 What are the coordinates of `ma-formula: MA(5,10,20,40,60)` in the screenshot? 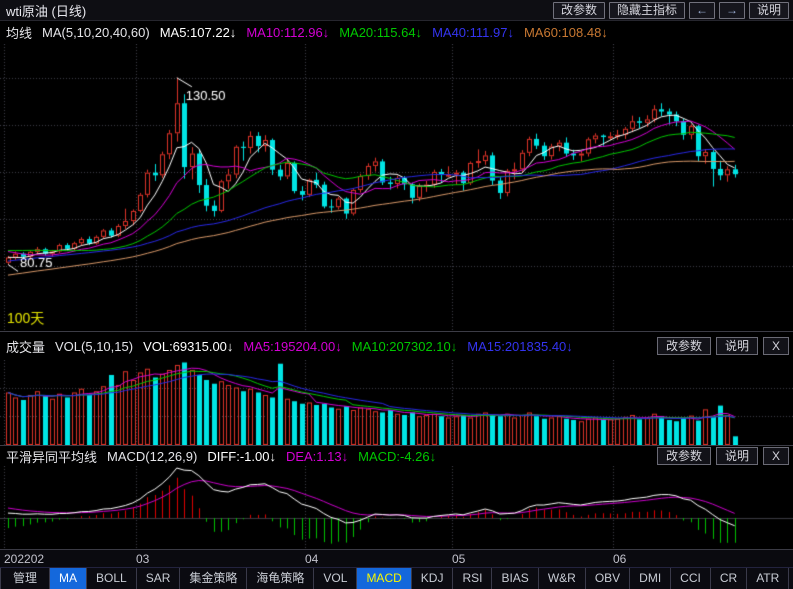 It's located at (96, 32).